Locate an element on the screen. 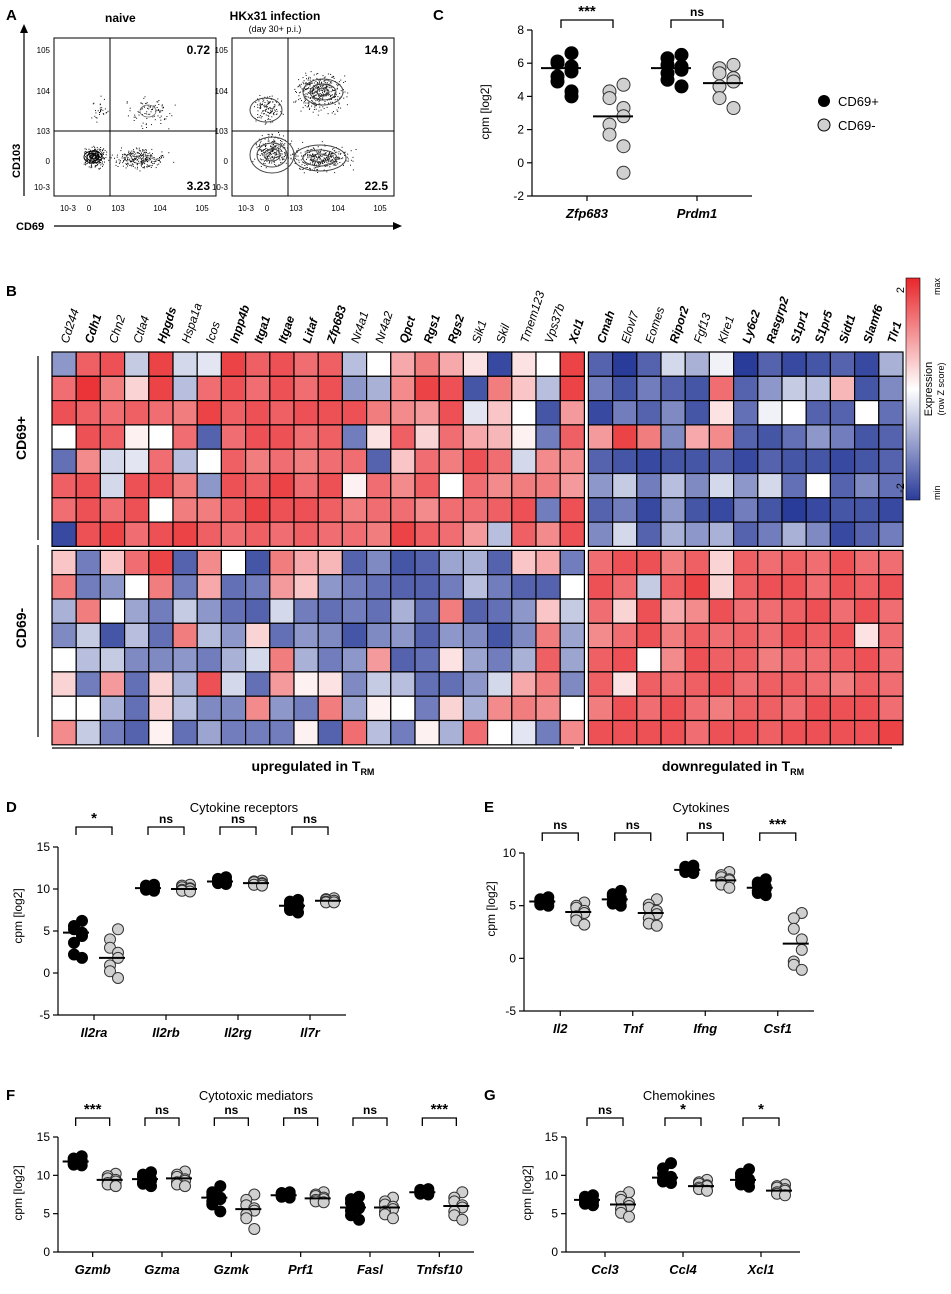 This screenshot has height=1294, width=951. a-x-axis-label: CD69 is located at coordinates (30, 227).